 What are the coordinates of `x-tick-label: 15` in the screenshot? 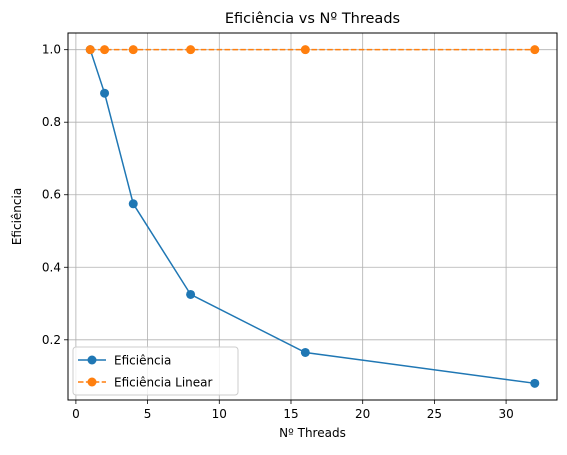 It's located at (290, 414).